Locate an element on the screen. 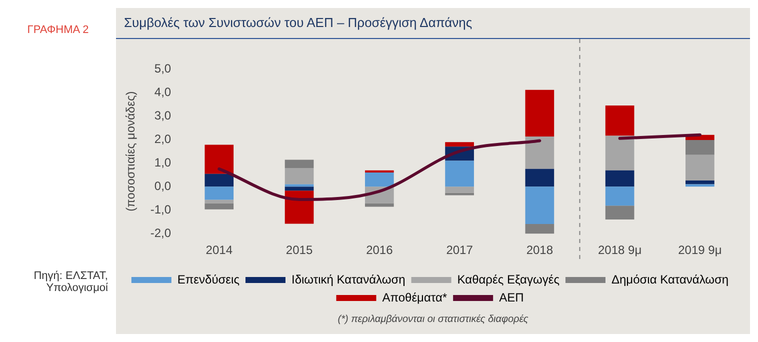  text: Πηγή: ΕΛΣΤΑΤ, Υπολογισμοί is located at coordinates (70, 282).